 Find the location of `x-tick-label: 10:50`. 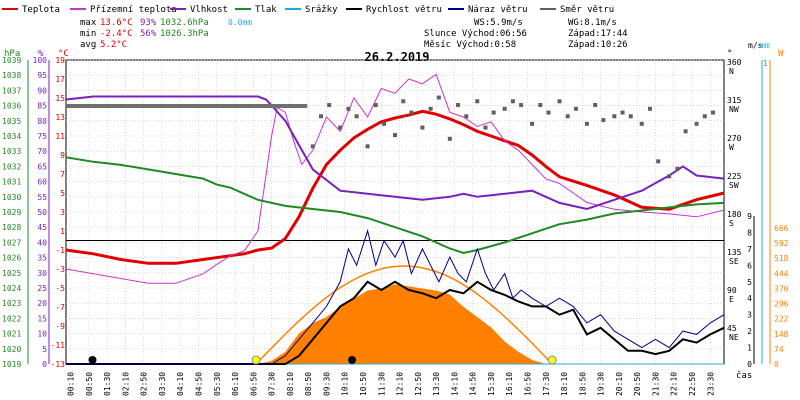

x-tick-label: 10:50 is located at coordinates (363, 384).